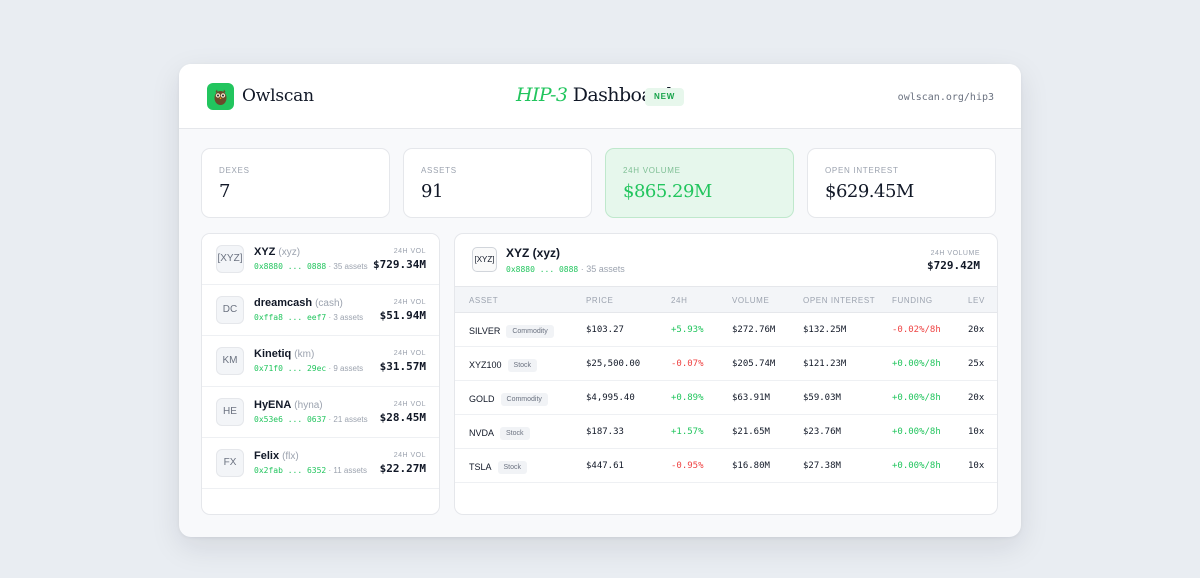  I want to click on funding-cell: -0.02%/8h, so click(916, 330).